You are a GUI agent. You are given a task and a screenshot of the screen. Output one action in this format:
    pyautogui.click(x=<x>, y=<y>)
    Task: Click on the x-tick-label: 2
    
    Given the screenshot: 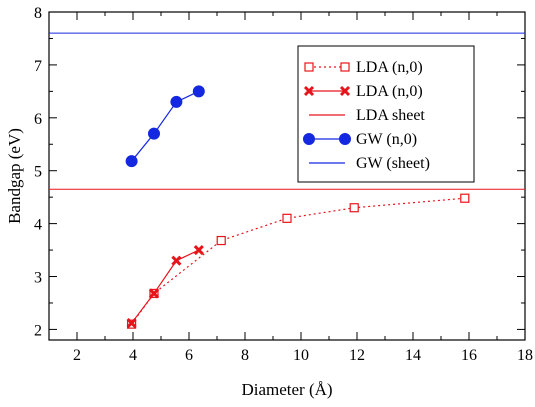 What is the action you would take?
    pyautogui.click(x=77, y=355)
    